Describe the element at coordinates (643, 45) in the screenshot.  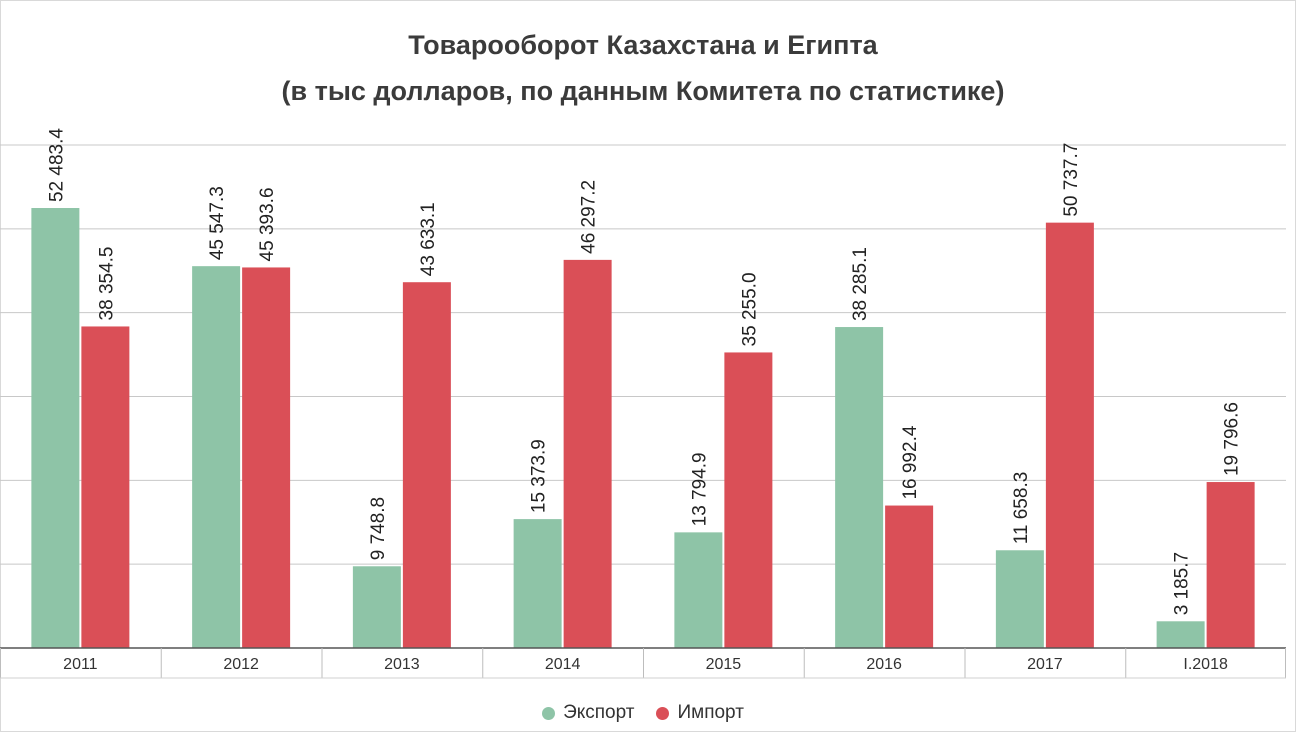
I see `chart-title: Товарооборот Казахстана и Египта` at that location.